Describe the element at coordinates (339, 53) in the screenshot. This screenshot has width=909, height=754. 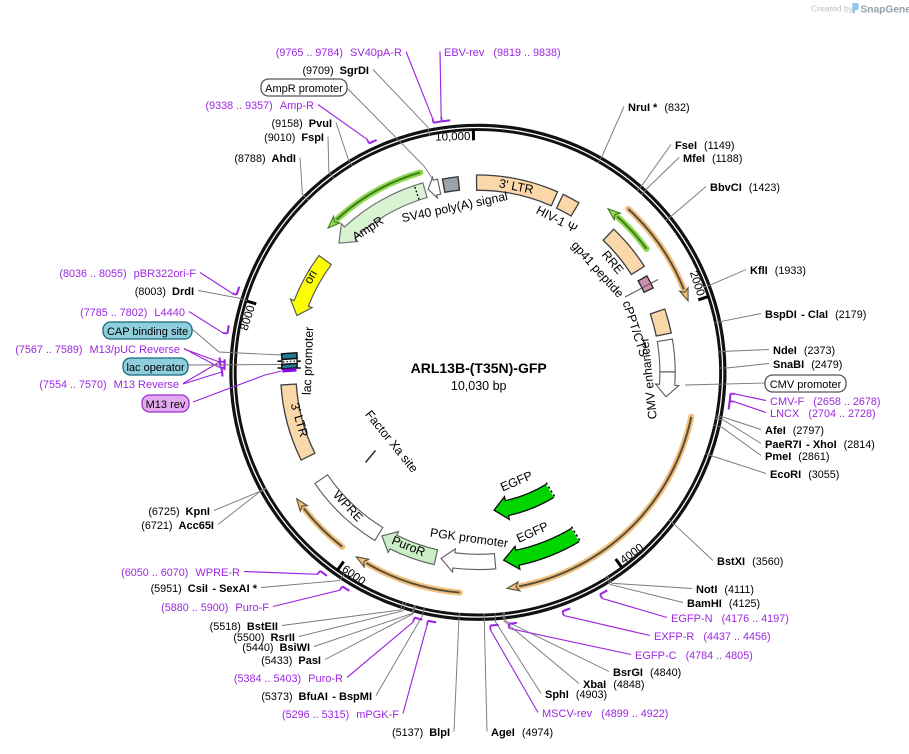
I see `svg-text: (9765 .. 9784)SV40pA-R` at that location.